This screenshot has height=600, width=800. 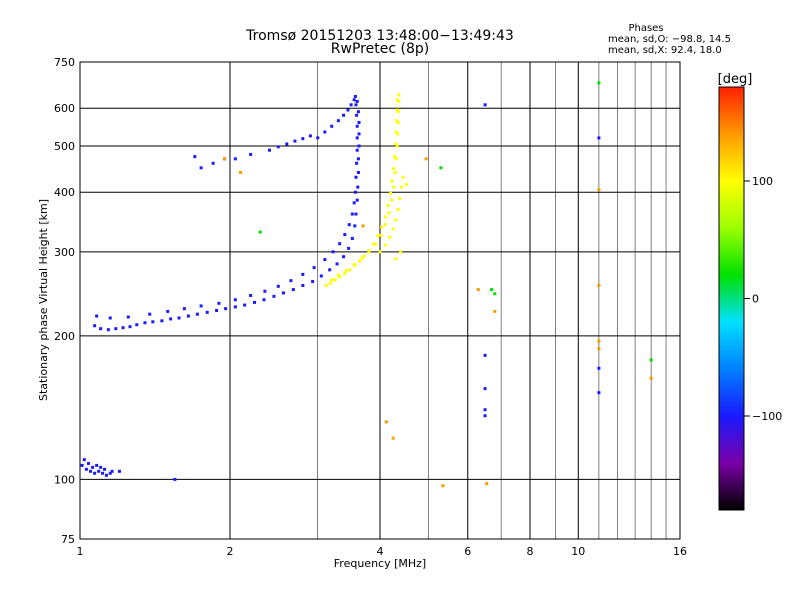 I want to click on x-axis-ticks: 1 2 4 6 8 10 16, so click(x=382, y=551).